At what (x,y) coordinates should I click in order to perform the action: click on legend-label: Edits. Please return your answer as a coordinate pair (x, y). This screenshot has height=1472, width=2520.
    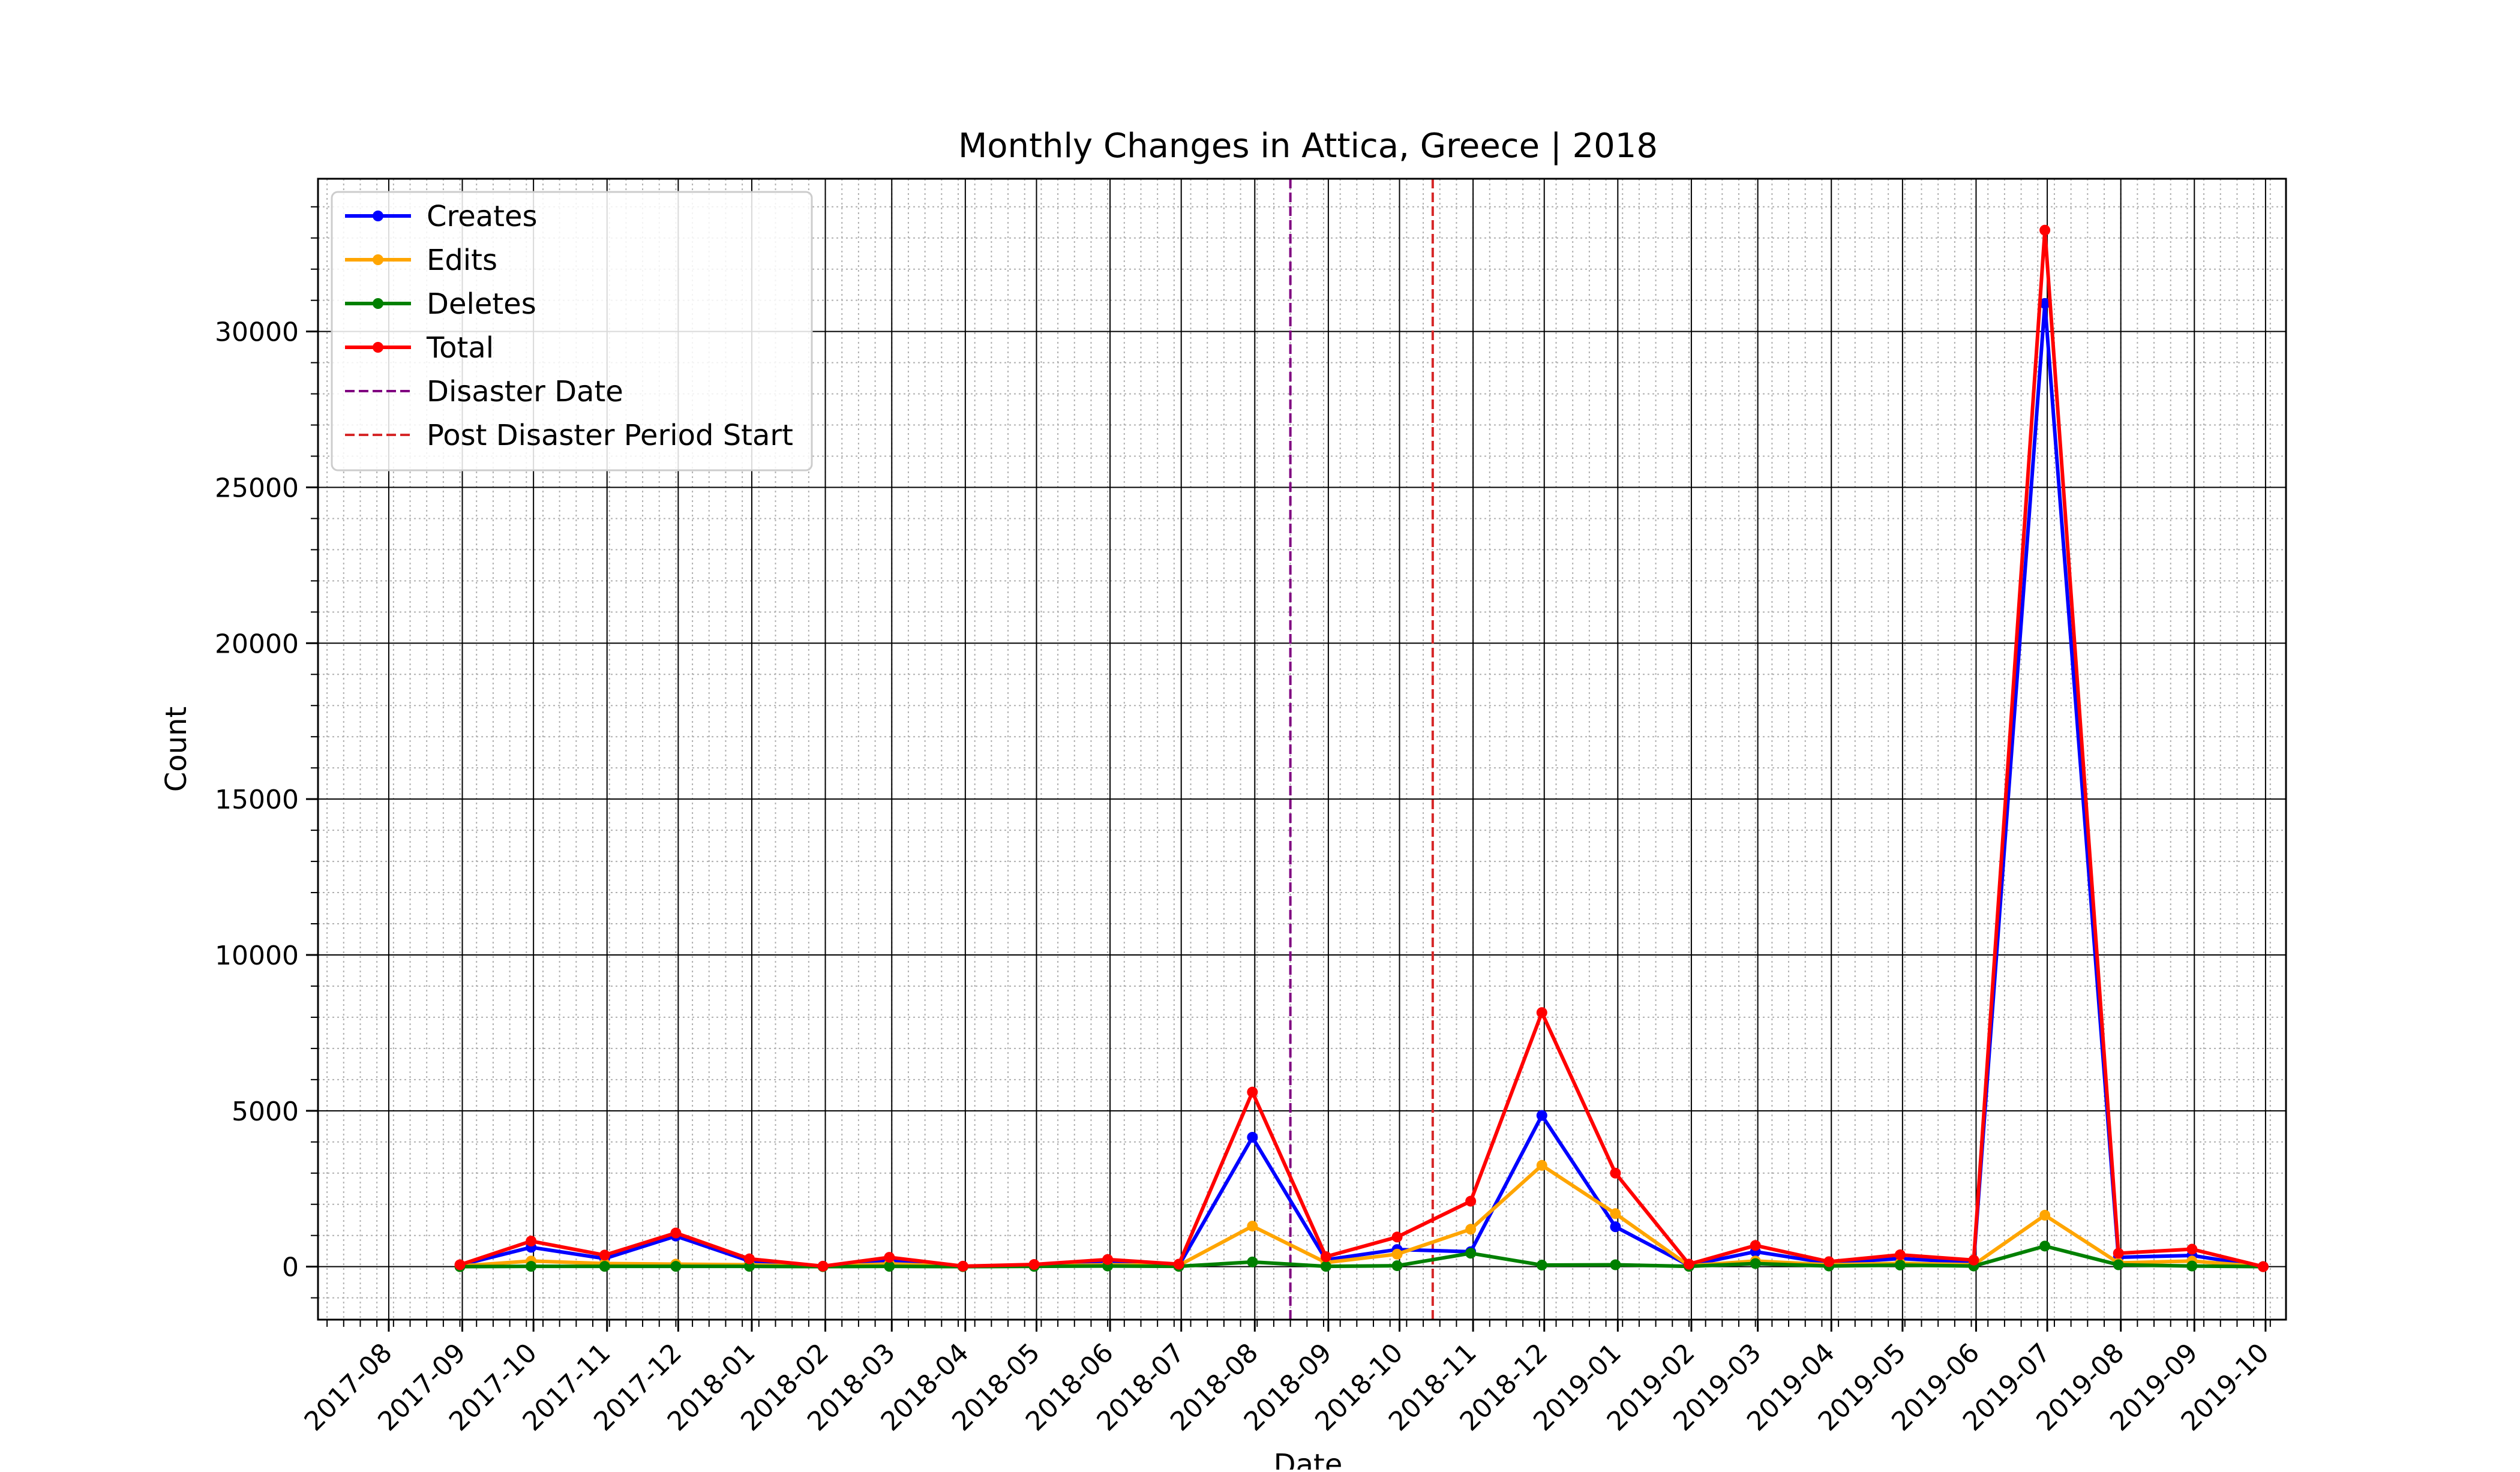
    Looking at the image, I should click on (462, 260).